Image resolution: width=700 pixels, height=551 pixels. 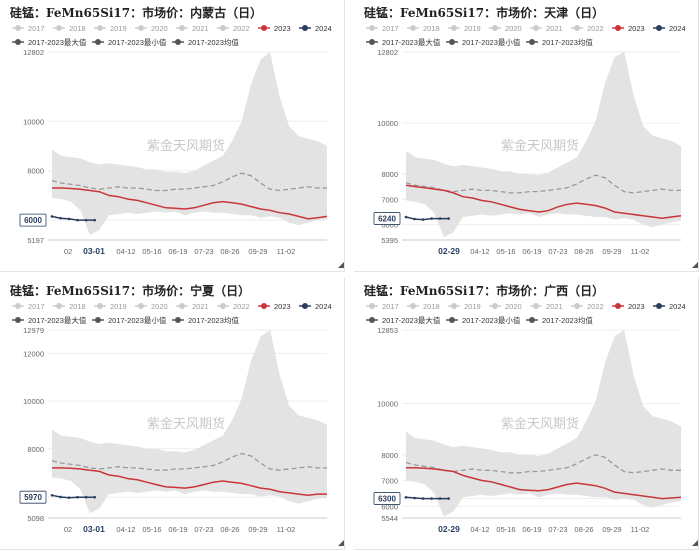 What do you see at coordinates (35, 240) in the screenshot?
I see `y-tick-label: 5197` at bounding box center [35, 240].